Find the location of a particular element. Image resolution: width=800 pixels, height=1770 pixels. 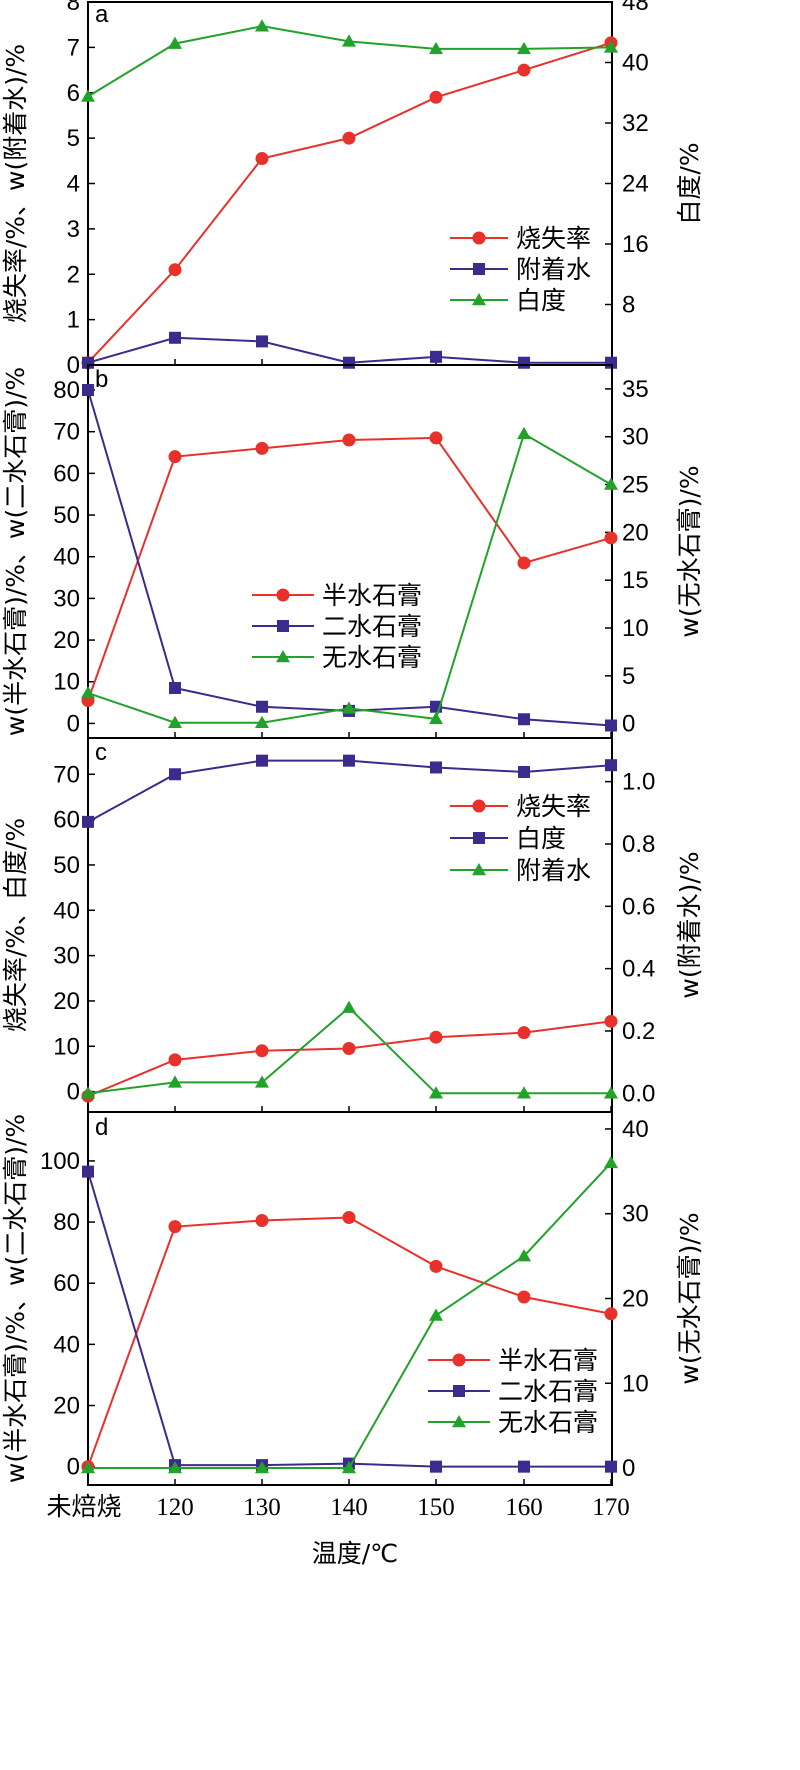

y-tick-label-right: 10 is located at coordinates (635, 1383).